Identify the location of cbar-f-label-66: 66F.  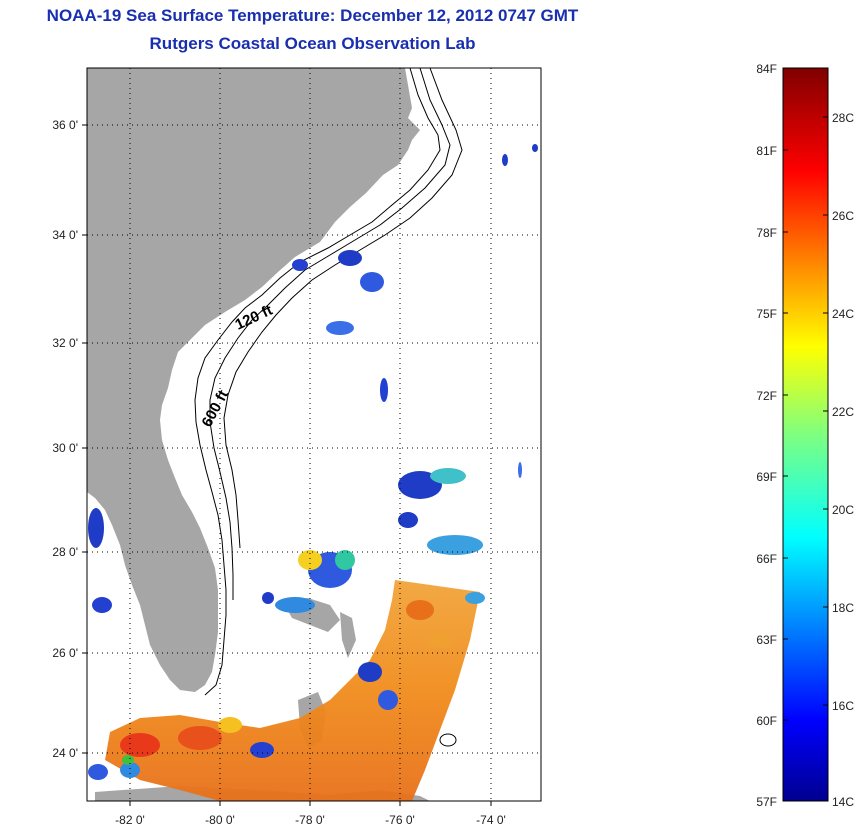
(766, 559).